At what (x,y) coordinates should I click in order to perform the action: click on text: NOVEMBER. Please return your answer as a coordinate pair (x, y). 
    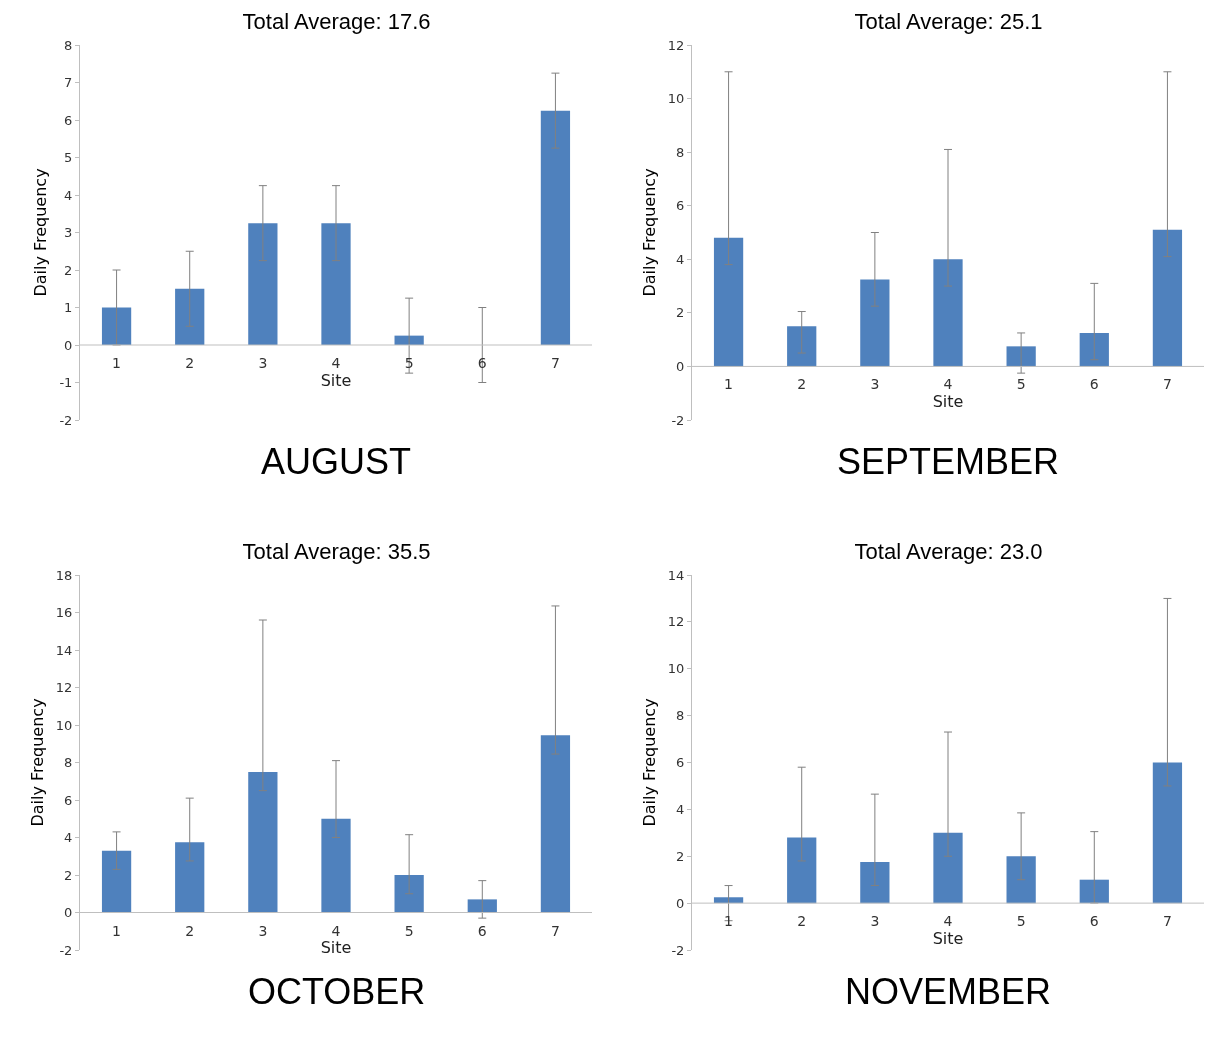
    Looking at the image, I should click on (948, 991).